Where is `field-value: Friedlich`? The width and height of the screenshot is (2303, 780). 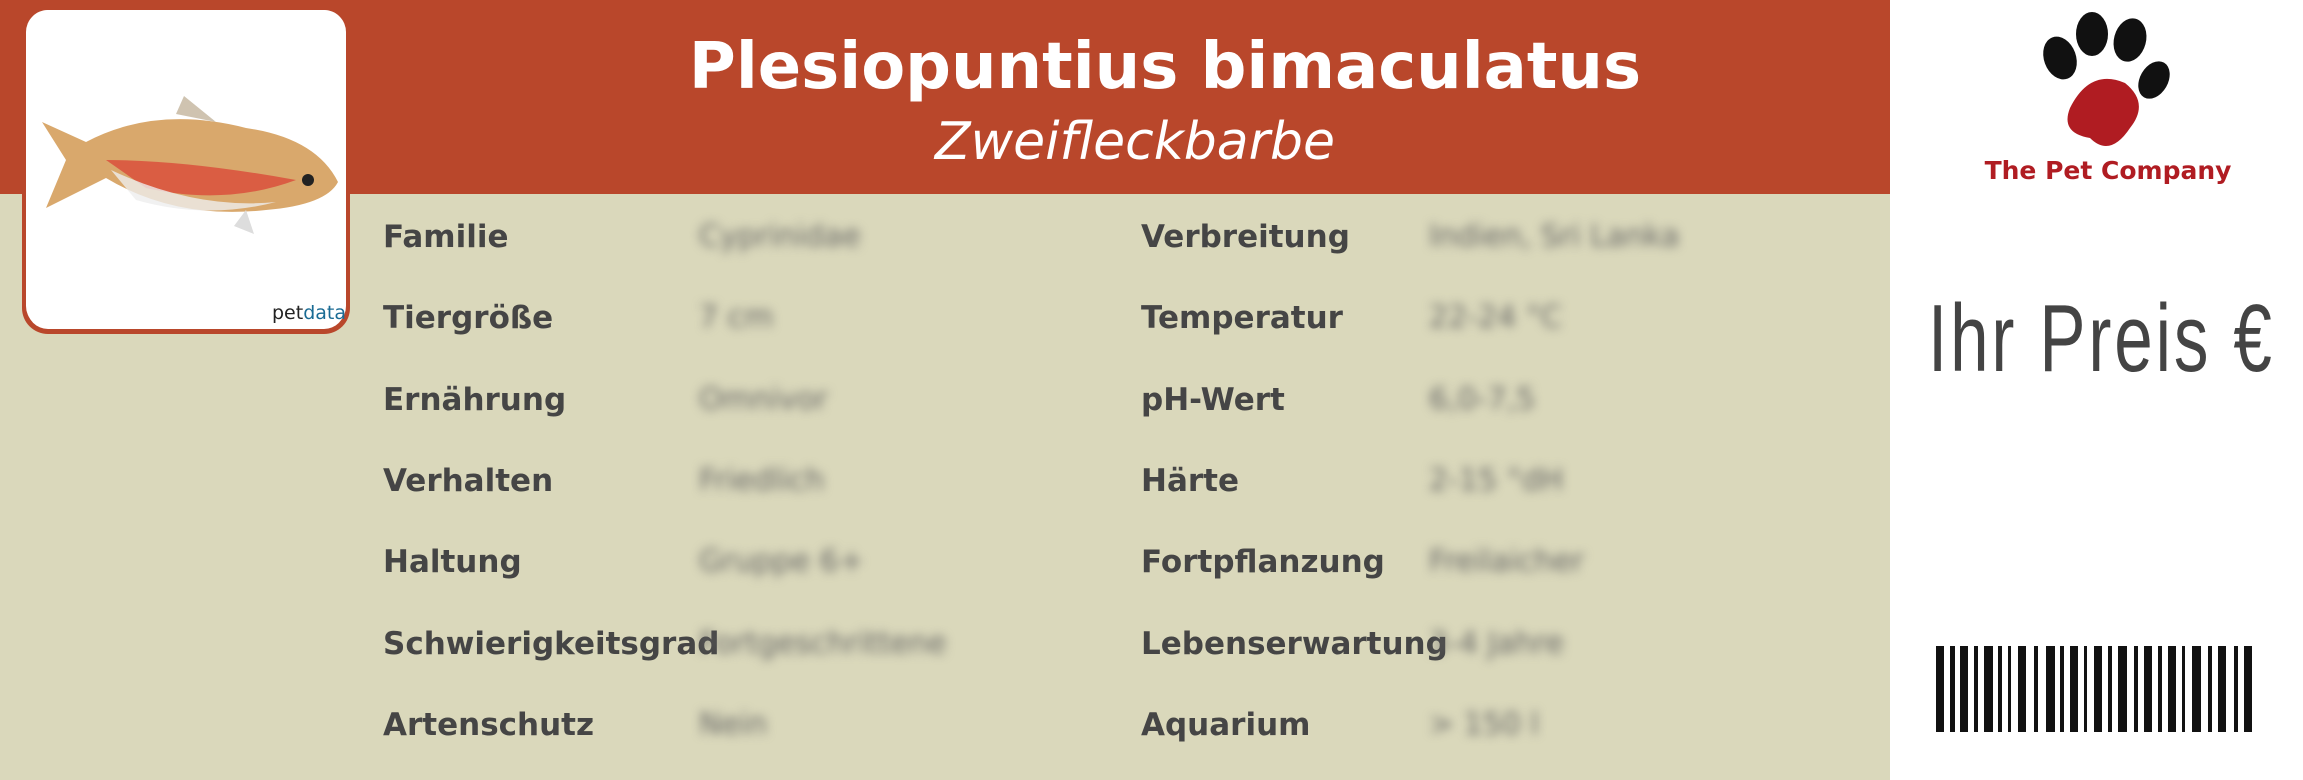 field-value: Friedlich is located at coordinates (762, 480).